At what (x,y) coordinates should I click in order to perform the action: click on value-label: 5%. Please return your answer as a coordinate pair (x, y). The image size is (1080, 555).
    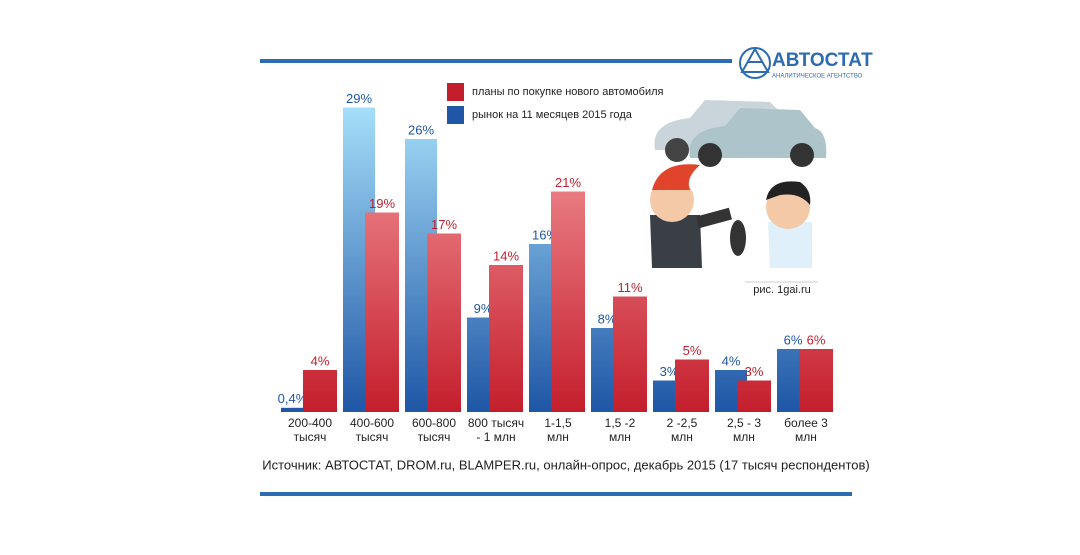
    Looking at the image, I should click on (692, 350).